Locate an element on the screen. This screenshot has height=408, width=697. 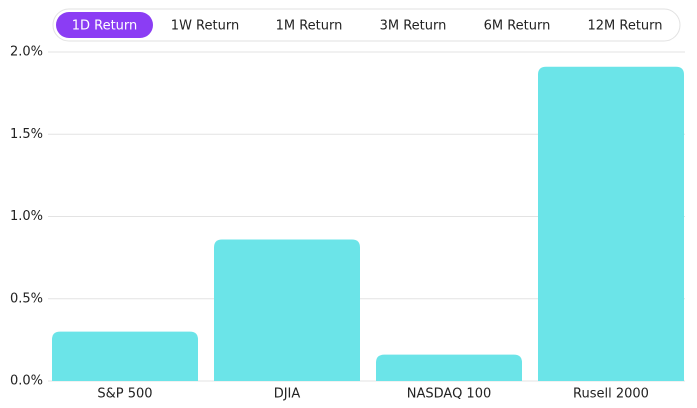
tab: 1M Return is located at coordinates (309, 26).